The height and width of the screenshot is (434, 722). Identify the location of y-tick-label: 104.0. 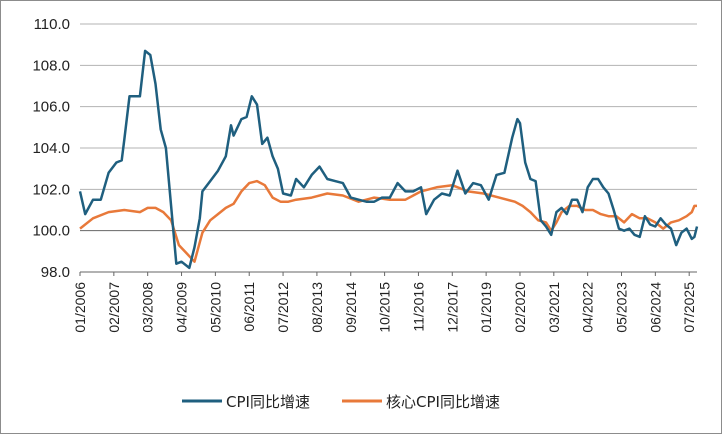
(51, 148).